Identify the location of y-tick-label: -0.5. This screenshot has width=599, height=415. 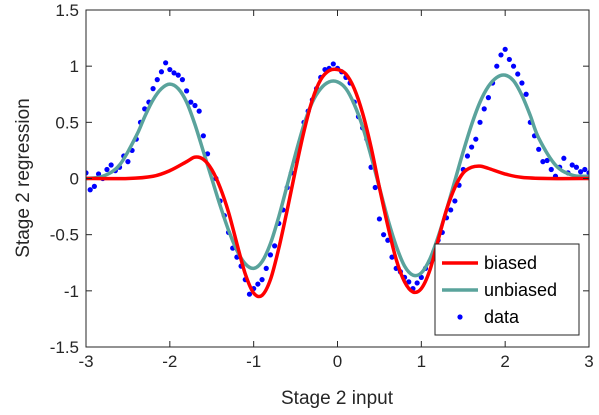
(64, 235).